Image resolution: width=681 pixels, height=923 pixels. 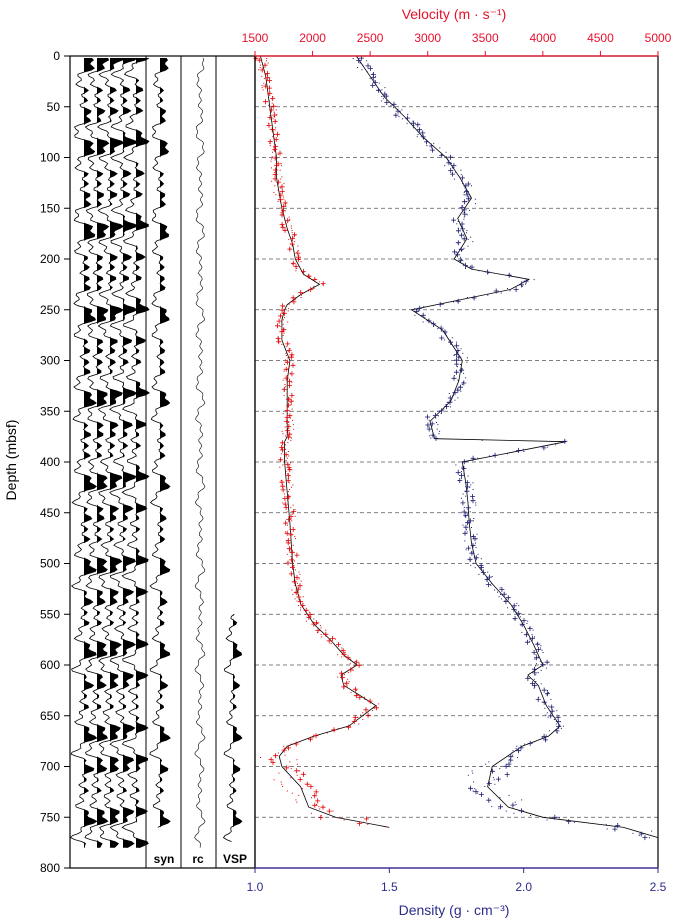 I want to click on wiggle-trace, so click(x=123, y=453).